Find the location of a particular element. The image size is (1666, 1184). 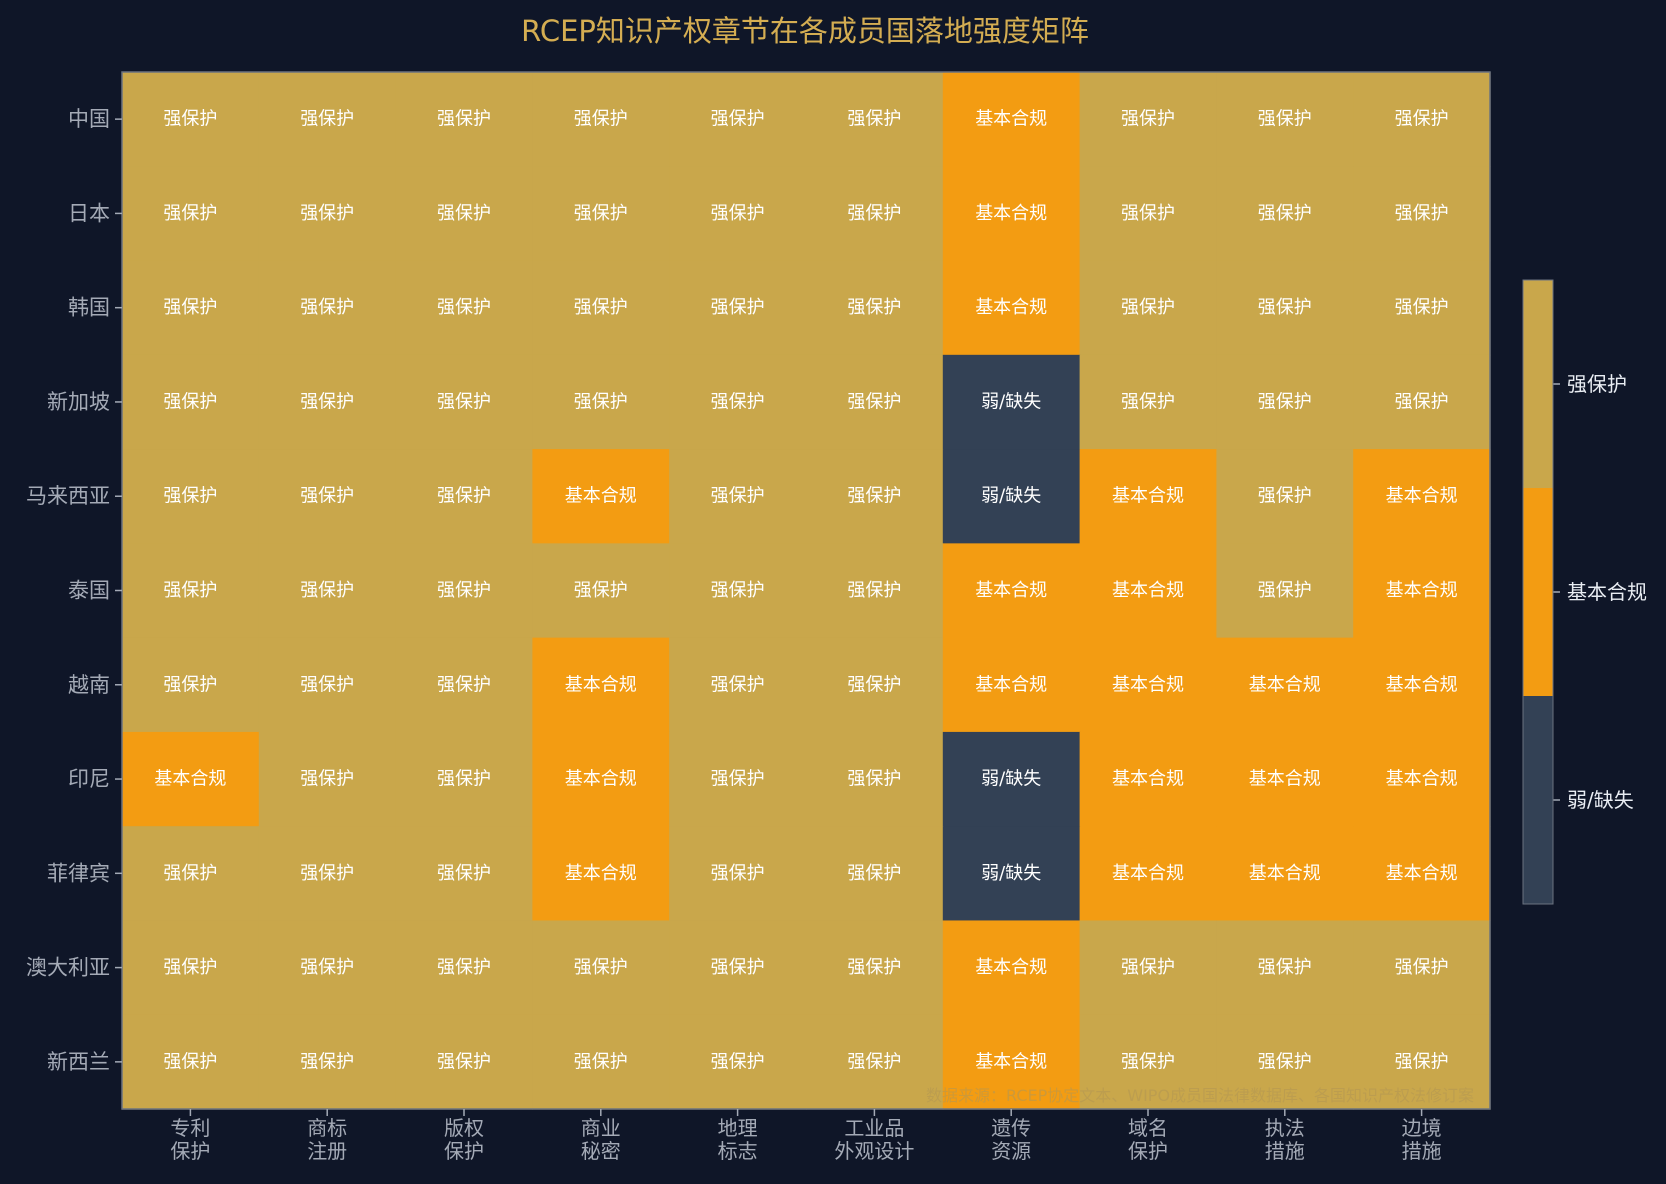

row-label: 中国 is located at coordinates (89, 119).